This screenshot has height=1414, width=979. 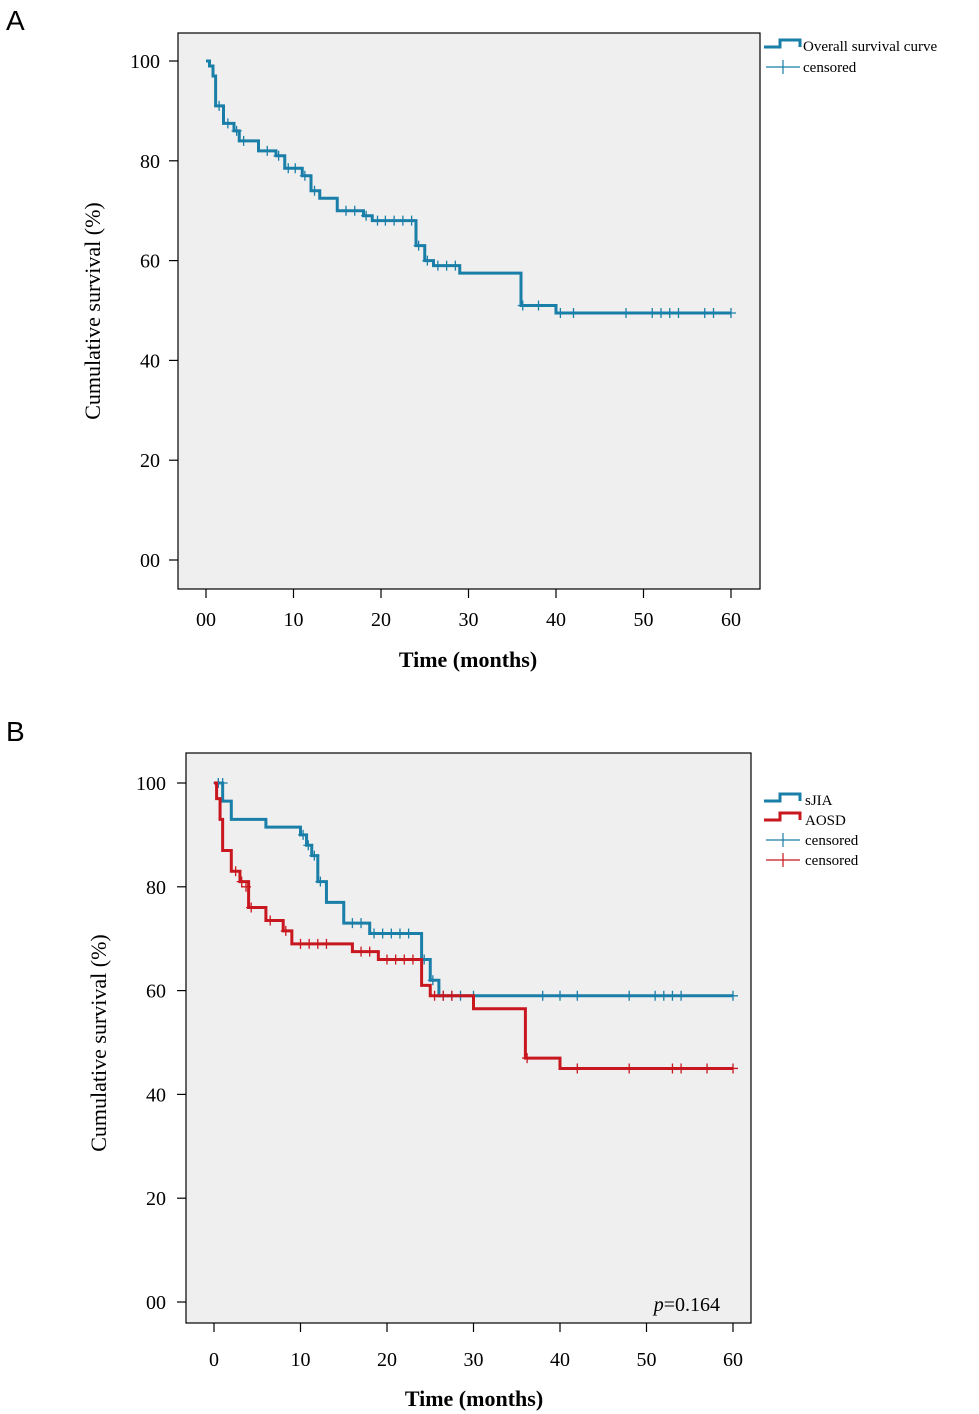 I want to click on p-value-italic: p, so click(x=658, y=1305).